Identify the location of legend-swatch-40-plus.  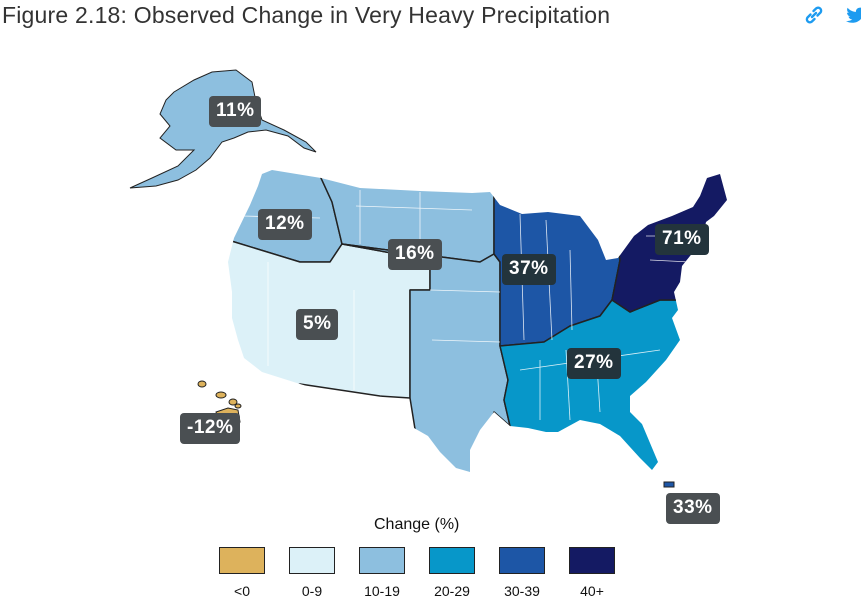
(592, 560).